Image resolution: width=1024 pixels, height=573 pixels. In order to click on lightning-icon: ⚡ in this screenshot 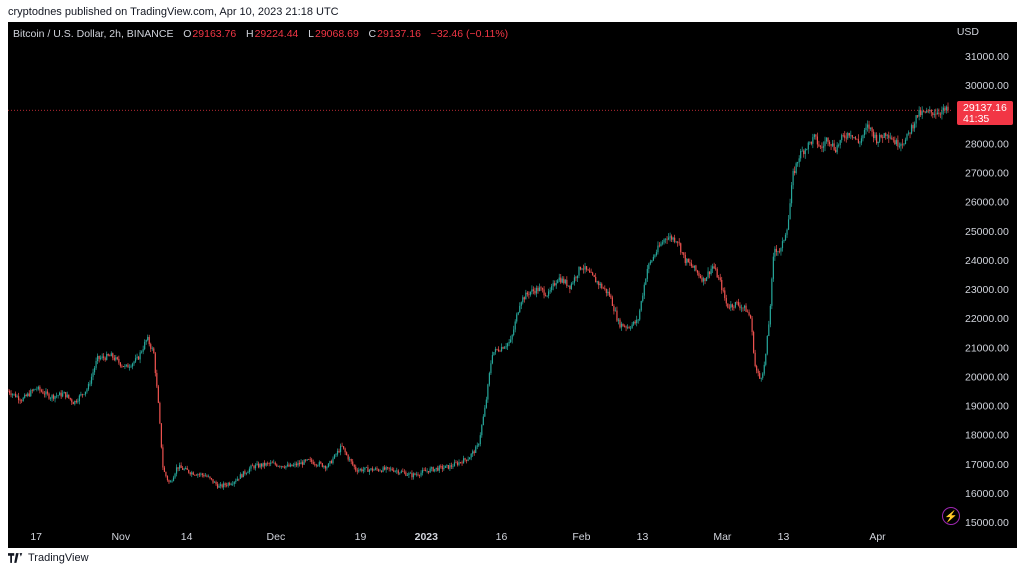, I will do `click(951, 516)`.